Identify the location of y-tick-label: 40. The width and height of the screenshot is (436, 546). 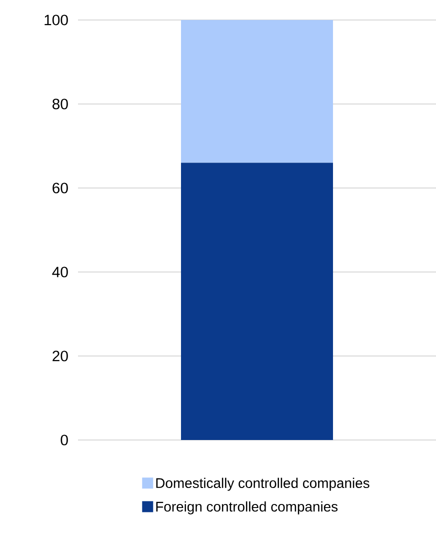
(60, 272).